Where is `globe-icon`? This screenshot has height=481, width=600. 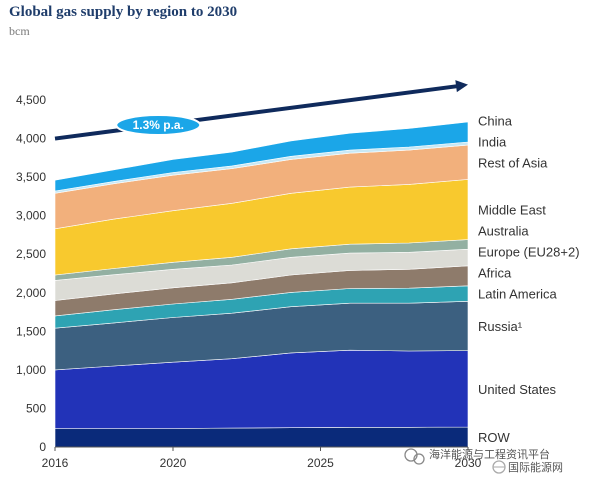 globe-icon is located at coordinates (499, 467).